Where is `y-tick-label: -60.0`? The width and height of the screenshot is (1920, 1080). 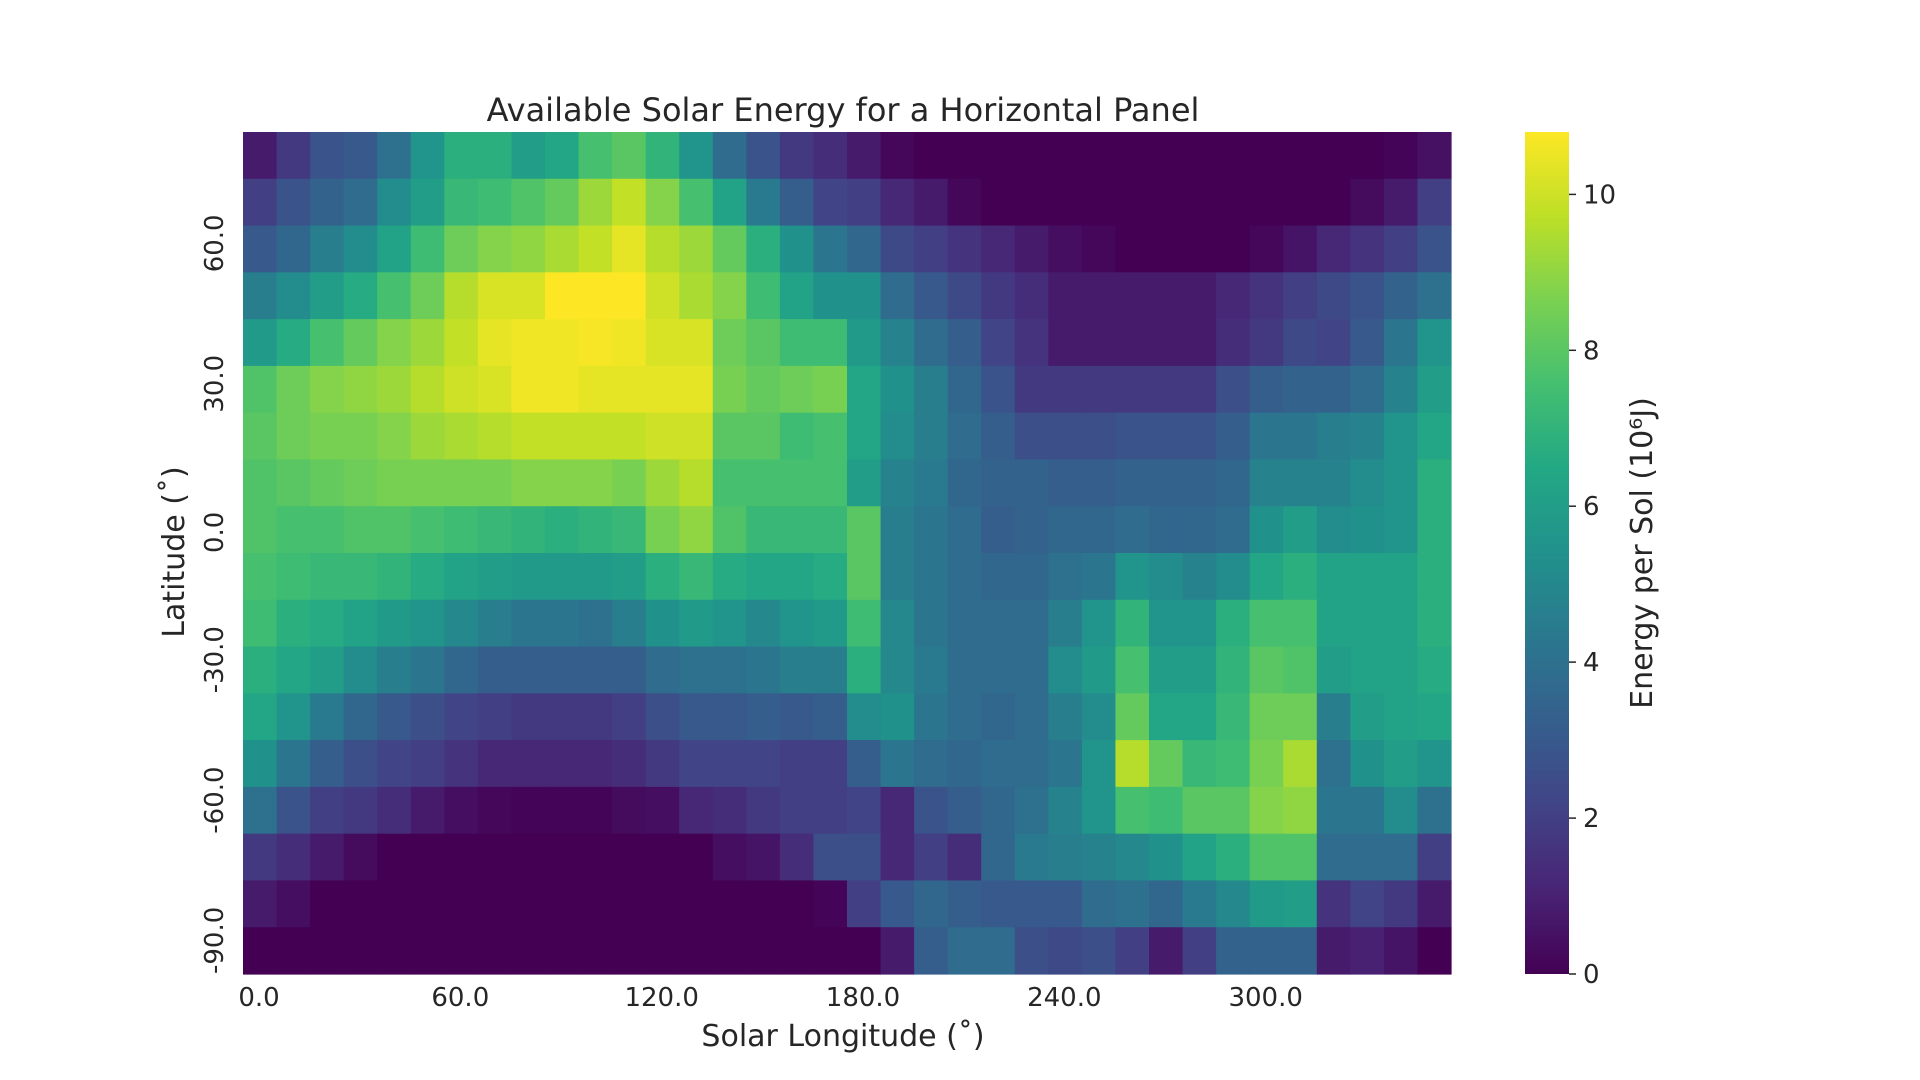 y-tick-label: -60.0 is located at coordinates (215, 799).